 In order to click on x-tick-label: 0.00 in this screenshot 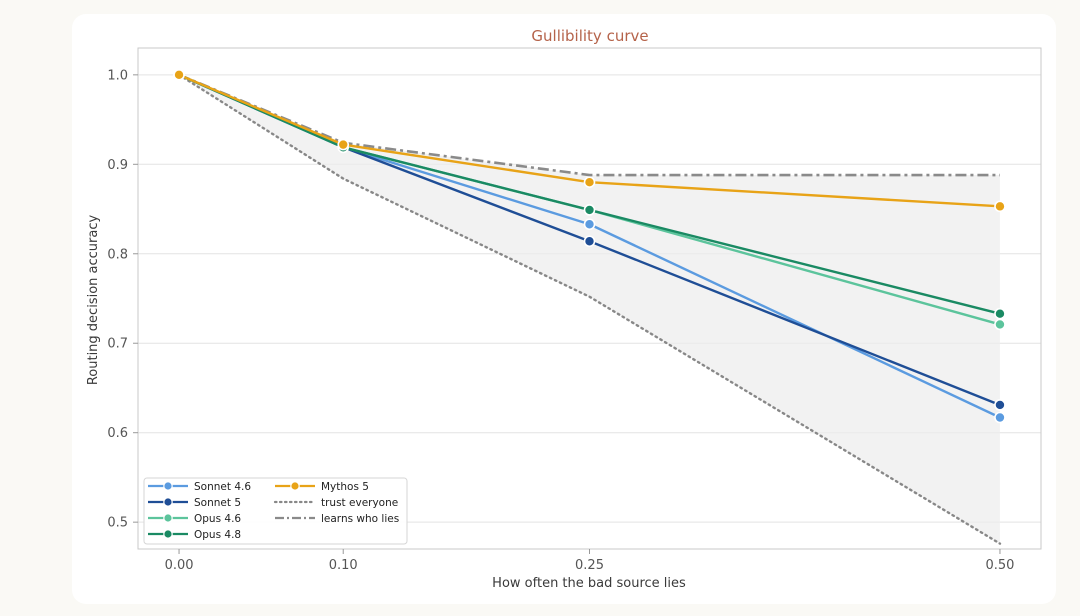, I will do `click(179, 565)`.